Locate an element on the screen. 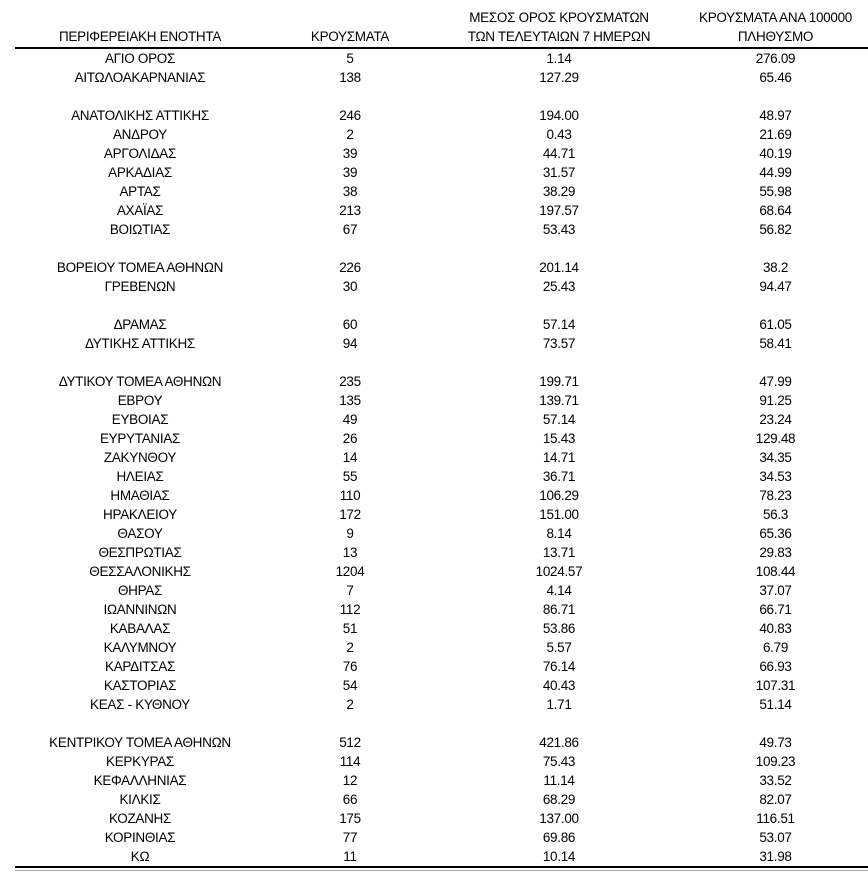 This screenshot has height=890, width=868. cases-cell: 114 is located at coordinates (350, 761).